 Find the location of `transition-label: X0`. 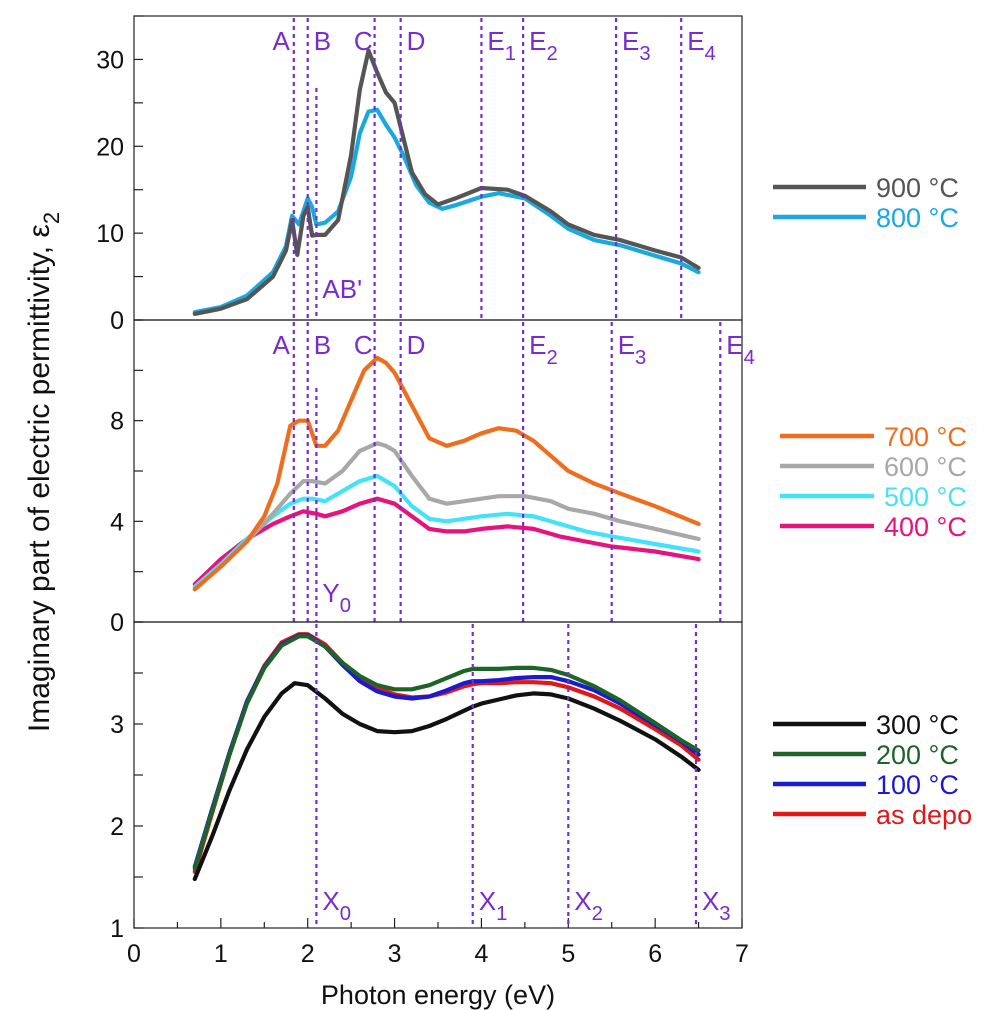

transition-label: X0 is located at coordinates (336, 905).